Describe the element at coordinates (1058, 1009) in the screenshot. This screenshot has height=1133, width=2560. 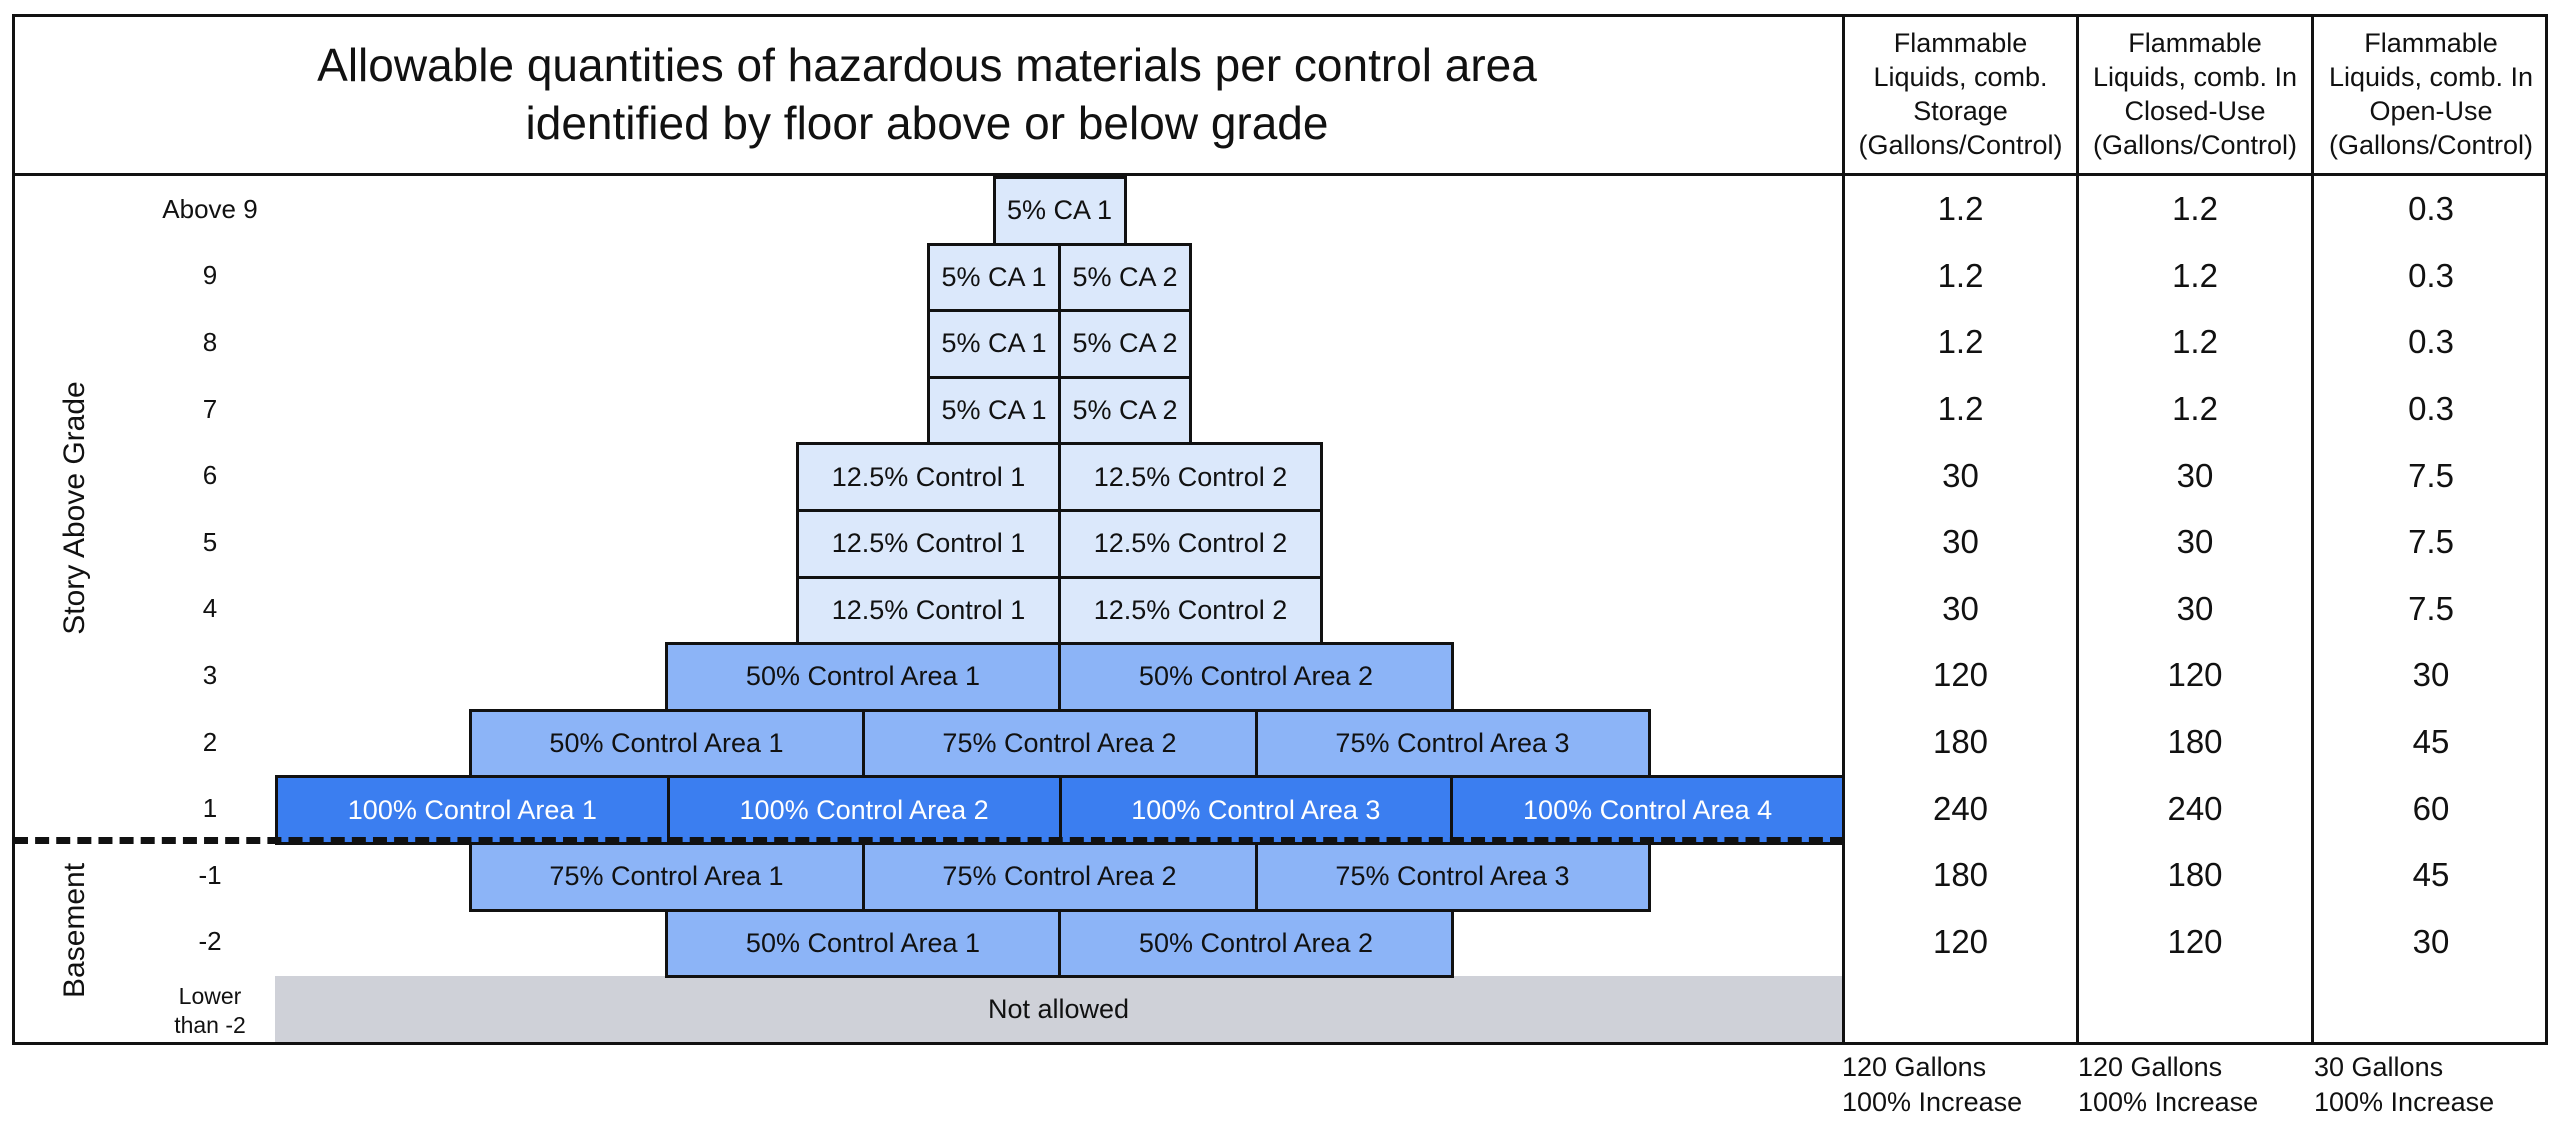
I see `not-allowed-cell: Not allowed` at that location.